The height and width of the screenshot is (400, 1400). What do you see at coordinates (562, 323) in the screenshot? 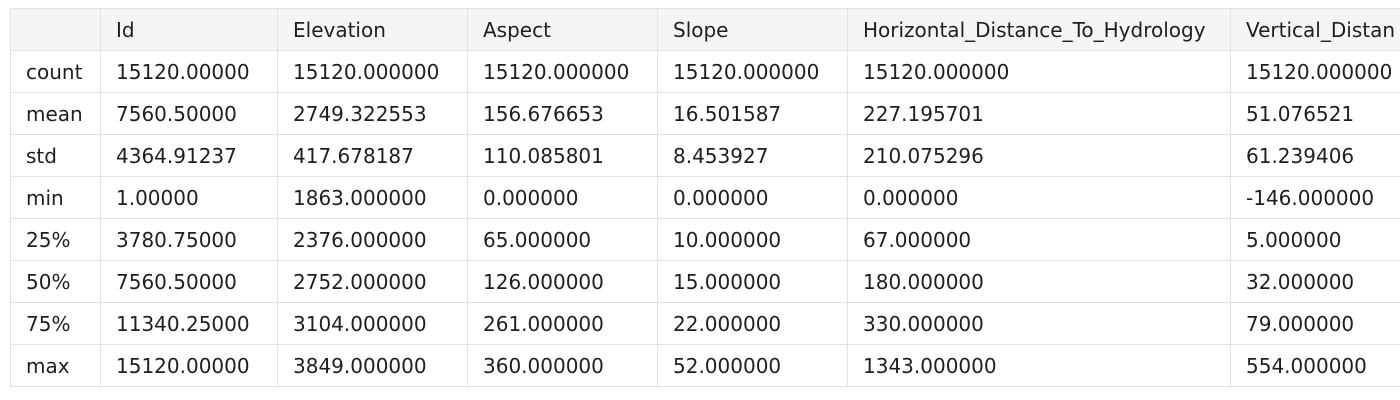
I see `table-cell: 261.000000` at bounding box center [562, 323].